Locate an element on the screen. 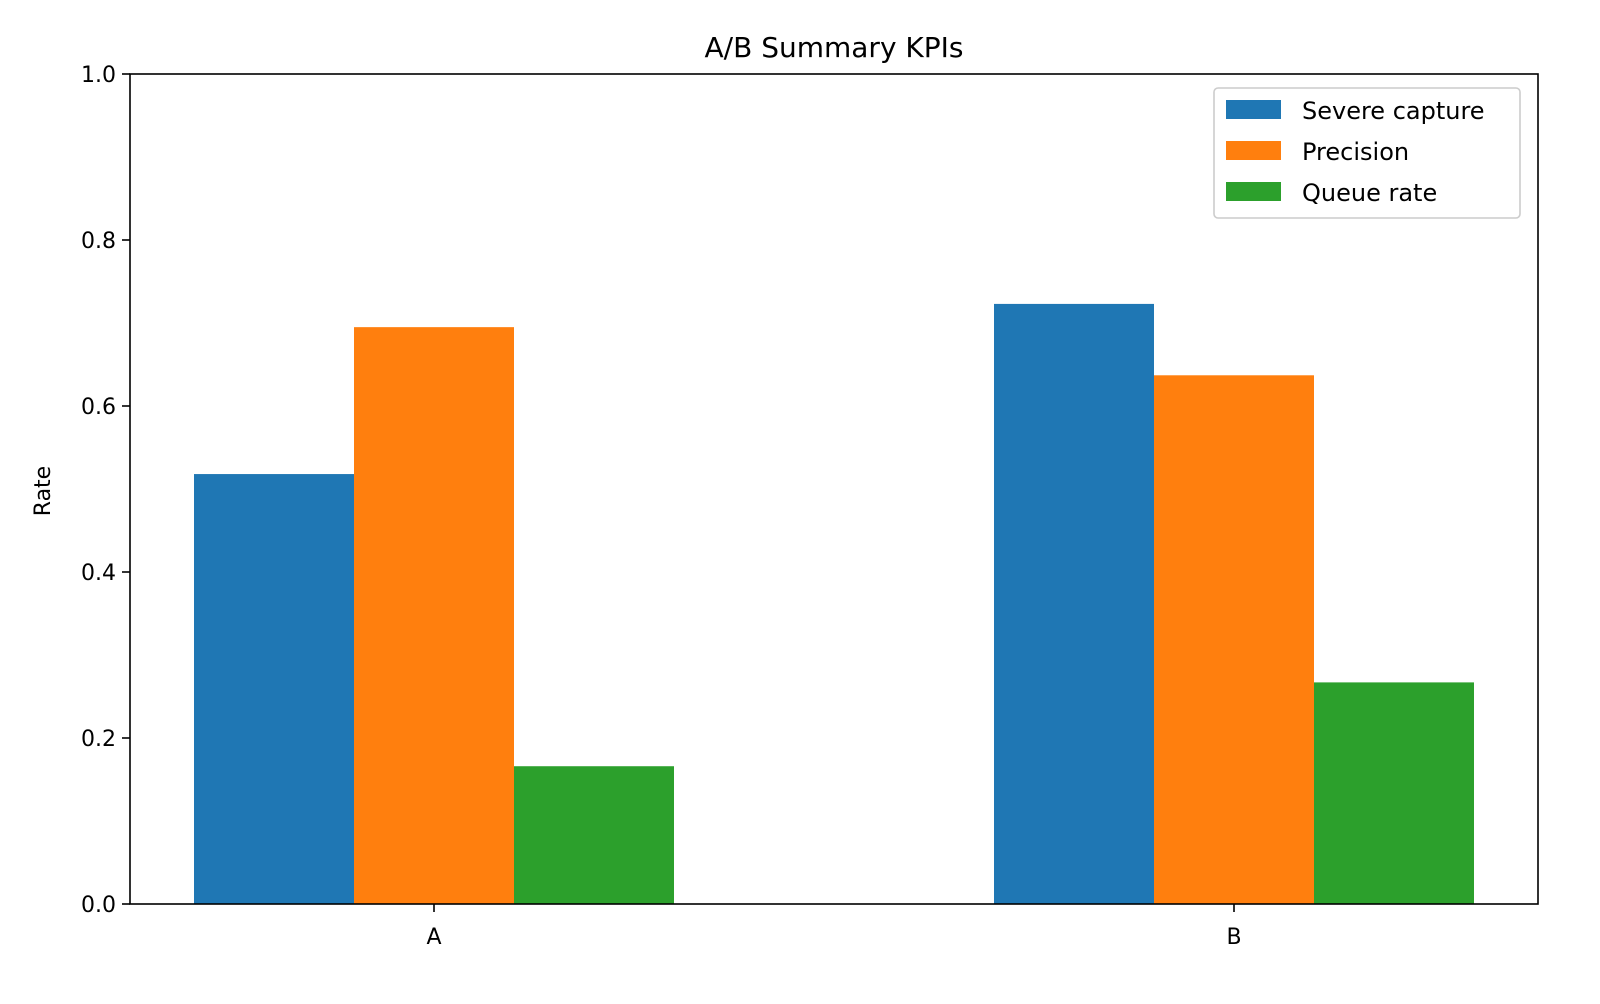 Image resolution: width=1600 pixels, height=1004 pixels. legend-label-severe-capture: Severe capture is located at coordinates (1393, 111).